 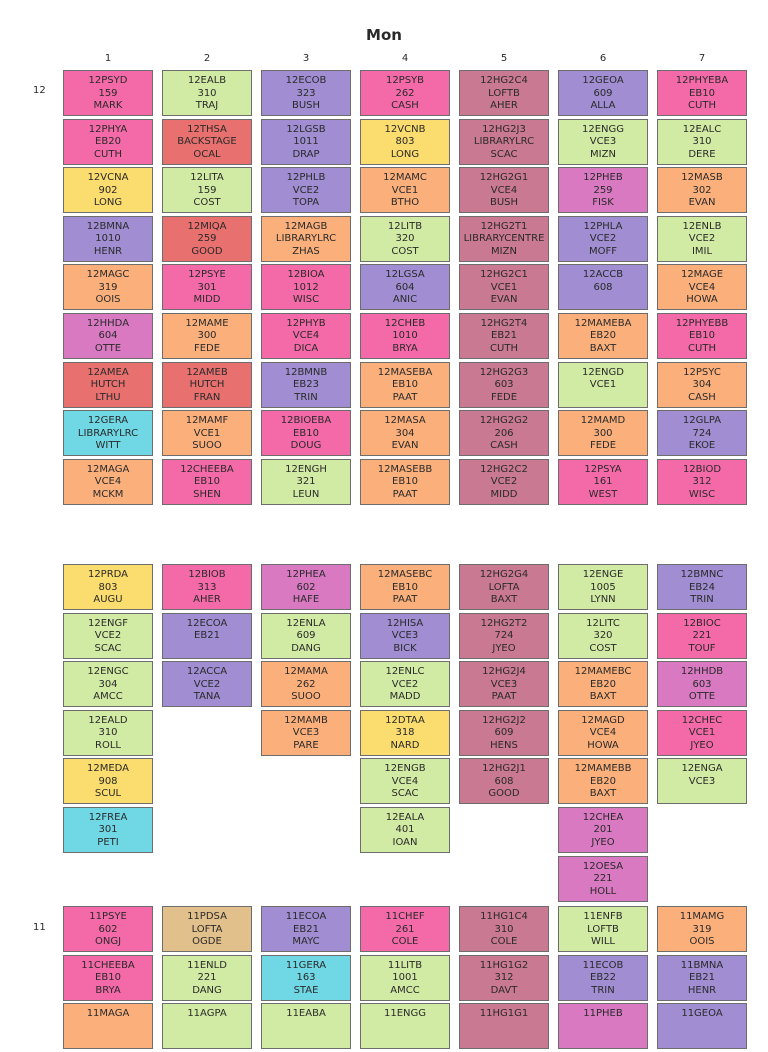 What do you see at coordinates (306, 190) in the screenshot?
I see `class-block: 12PHLB VCE2 TOPA` at bounding box center [306, 190].